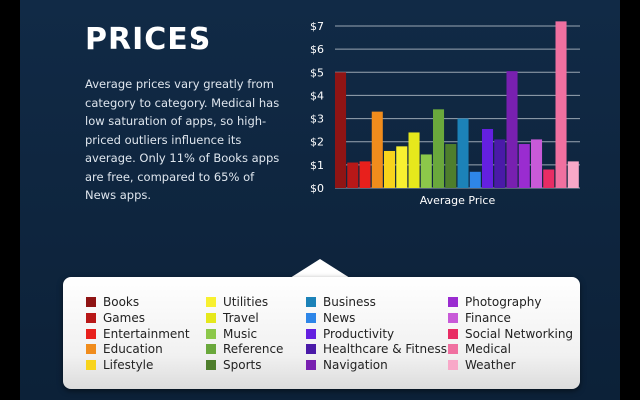 The image size is (640, 400). Describe the element at coordinates (488, 317) in the screenshot. I see `legend-label: Finance` at that location.